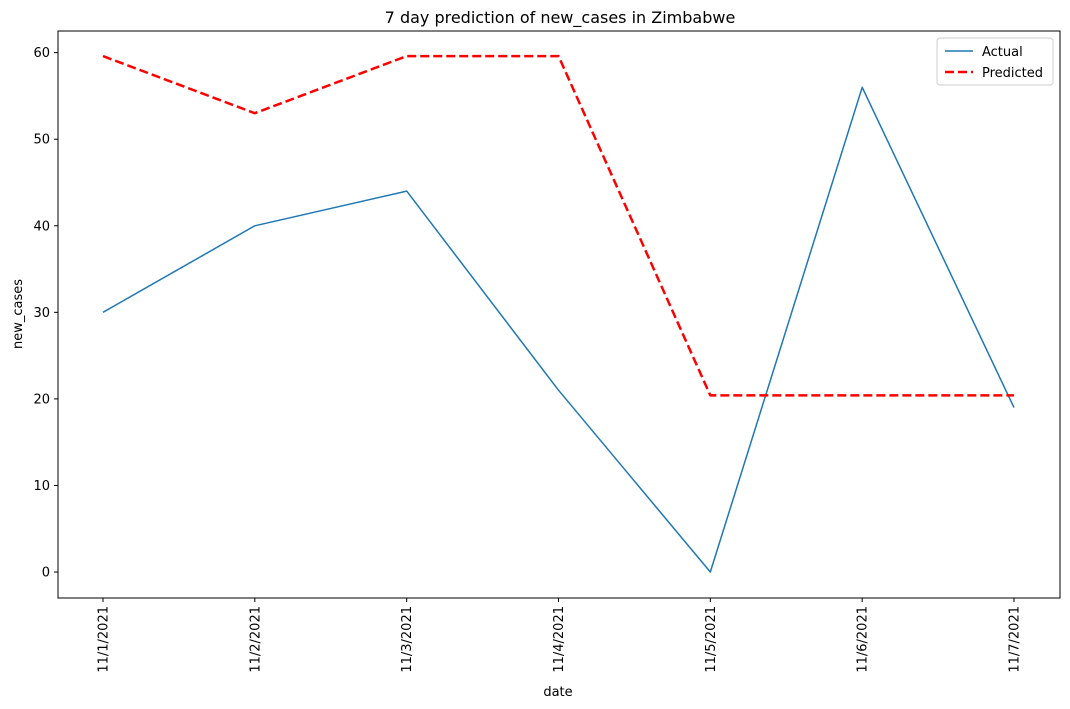 The height and width of the screenshot is (709, 1070). Describe the element at coordinates (46, 573) in the screenshot. I see `y-tick-label: 0` at that location.